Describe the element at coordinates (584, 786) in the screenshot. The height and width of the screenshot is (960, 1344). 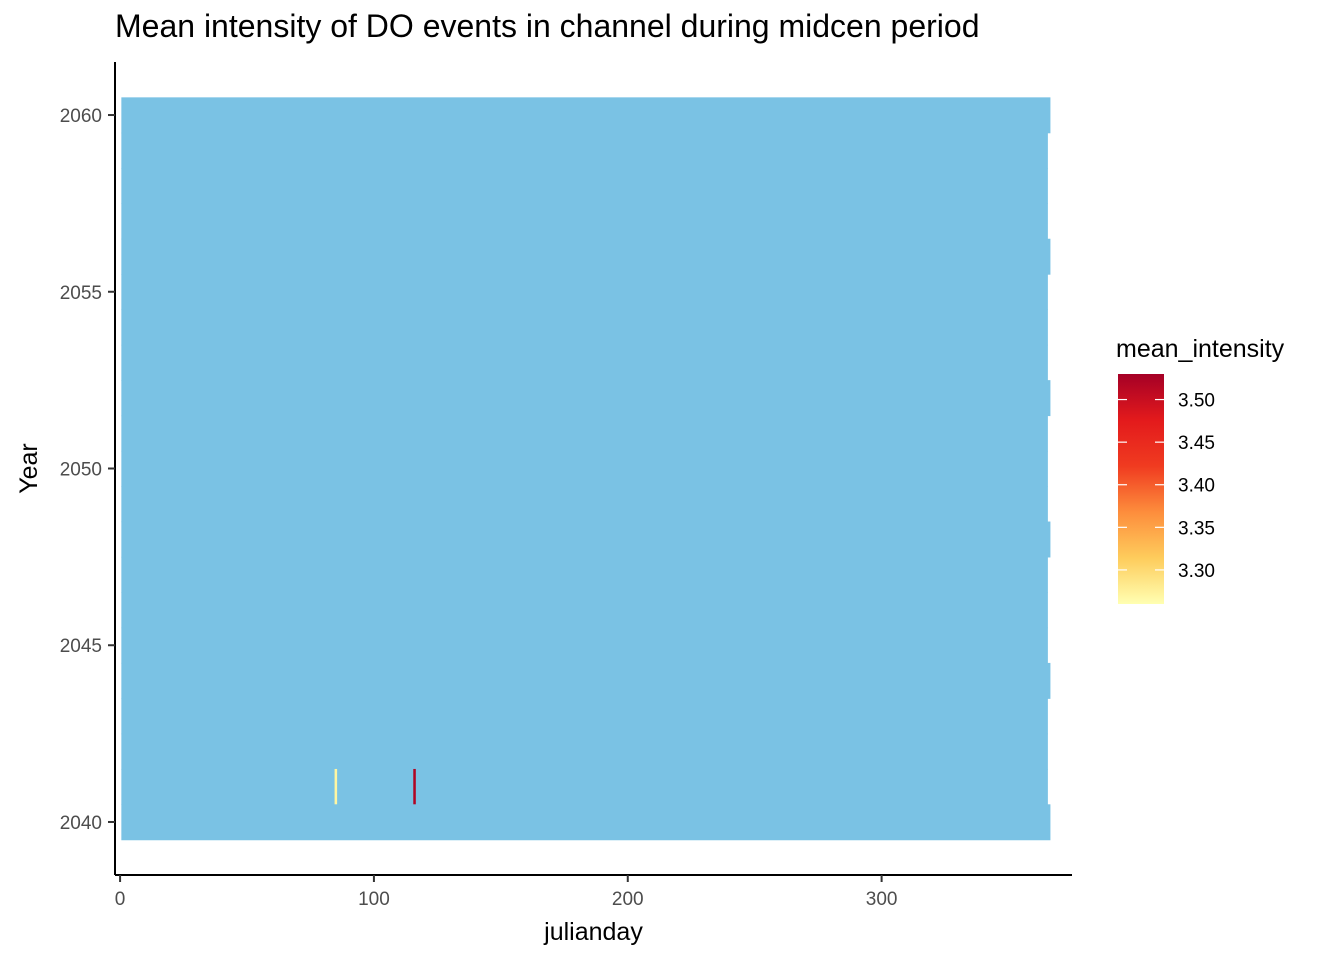
I see `year-row-2041` at that location.